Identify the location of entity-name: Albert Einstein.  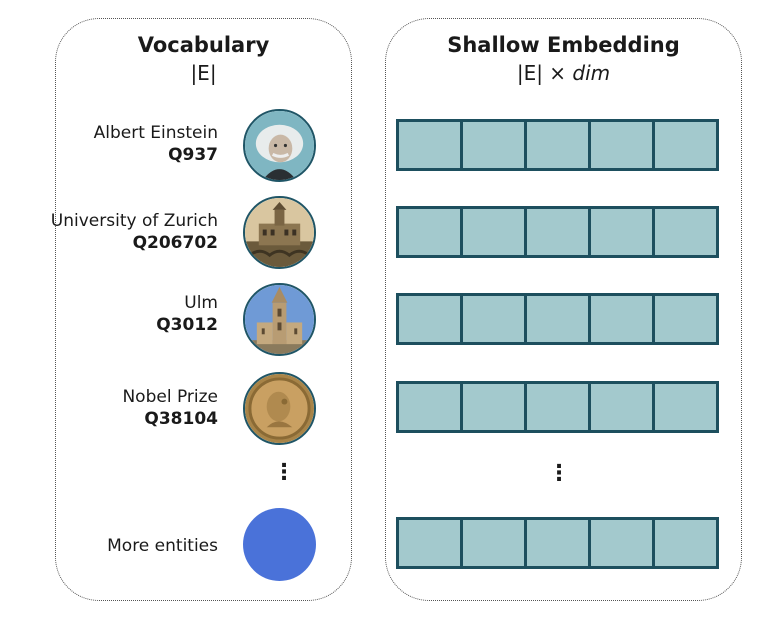
(155, 133).